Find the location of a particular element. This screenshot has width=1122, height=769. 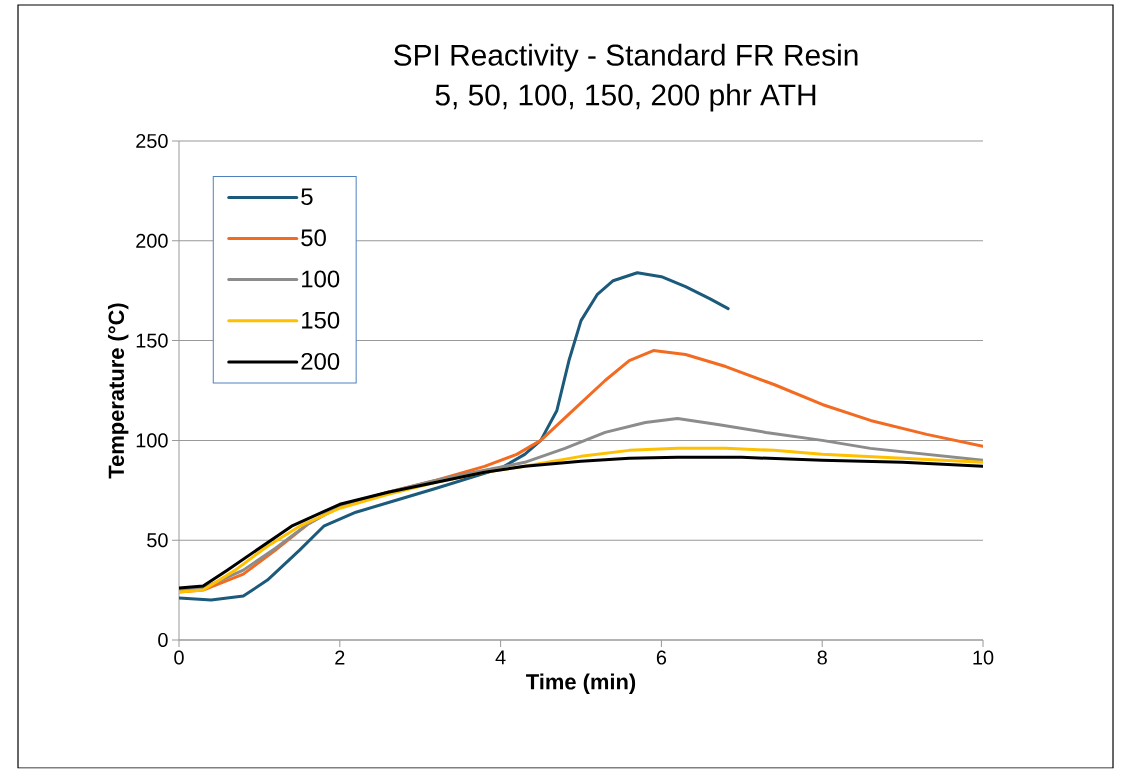

legend-label: 150 is located at coordinates (321, 320).